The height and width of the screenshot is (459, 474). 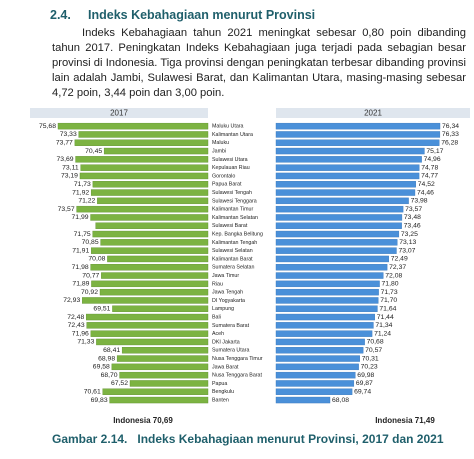 What do you see at coordinates (373, 350) in the screenshot?
I see `value-label: 70,57` at bounding box center [373, 350].